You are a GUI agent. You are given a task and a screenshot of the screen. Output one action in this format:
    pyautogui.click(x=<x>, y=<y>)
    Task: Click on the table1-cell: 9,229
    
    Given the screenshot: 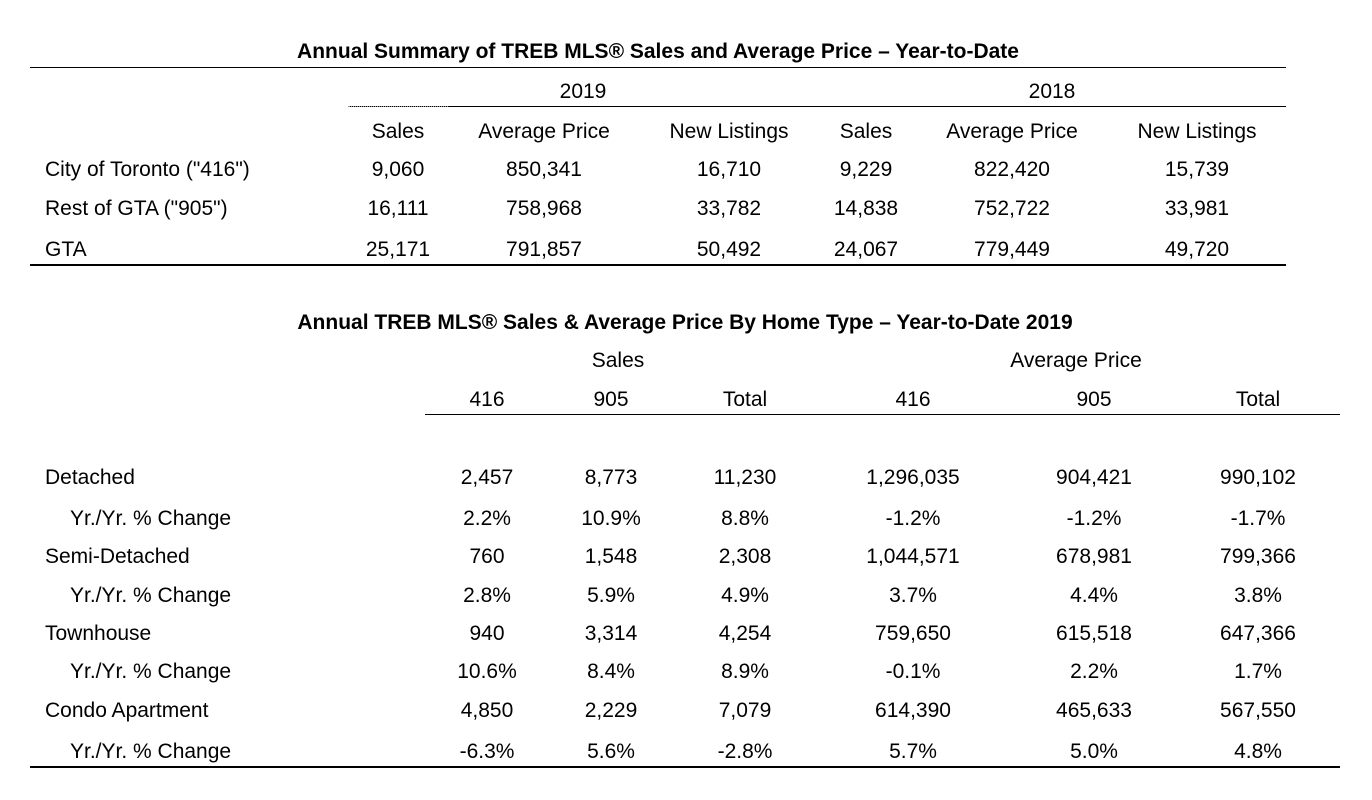 What is the action you would take?
    pyautogui.click(x=866, y=169)
    